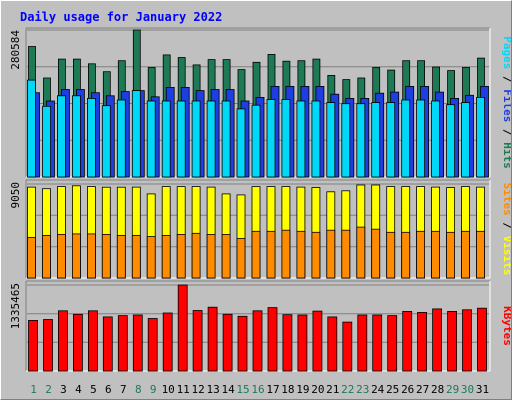 The width and height of the screenshot is (512, 400). What do you see at coordinates (302, 389) in the screenshot?
I see `x-tick-label: 19` at bounding box center [302, 389].